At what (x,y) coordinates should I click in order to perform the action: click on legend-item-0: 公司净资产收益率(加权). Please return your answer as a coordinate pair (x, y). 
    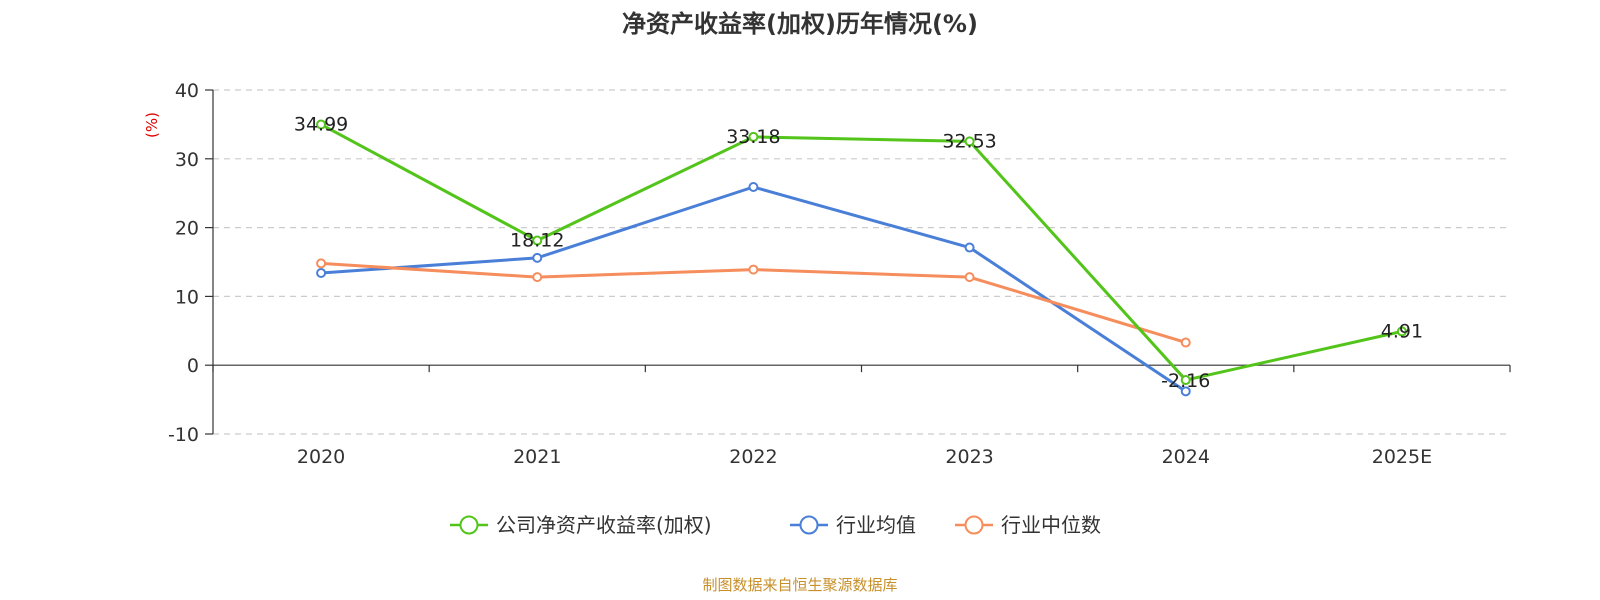
    Looking at the image, I should click on (581, 525).